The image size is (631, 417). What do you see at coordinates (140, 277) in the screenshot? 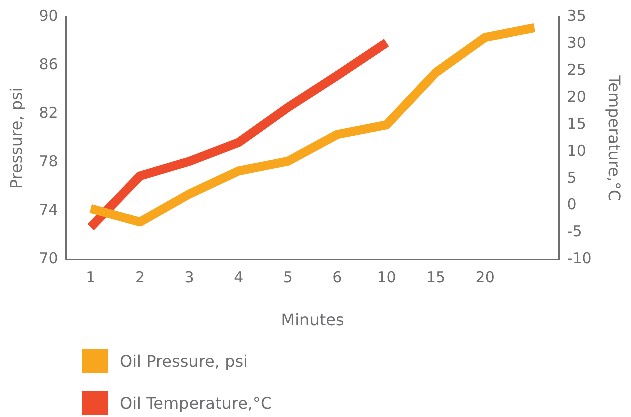
I see `x-tick-label: 2` at bounding box center [140, 277].